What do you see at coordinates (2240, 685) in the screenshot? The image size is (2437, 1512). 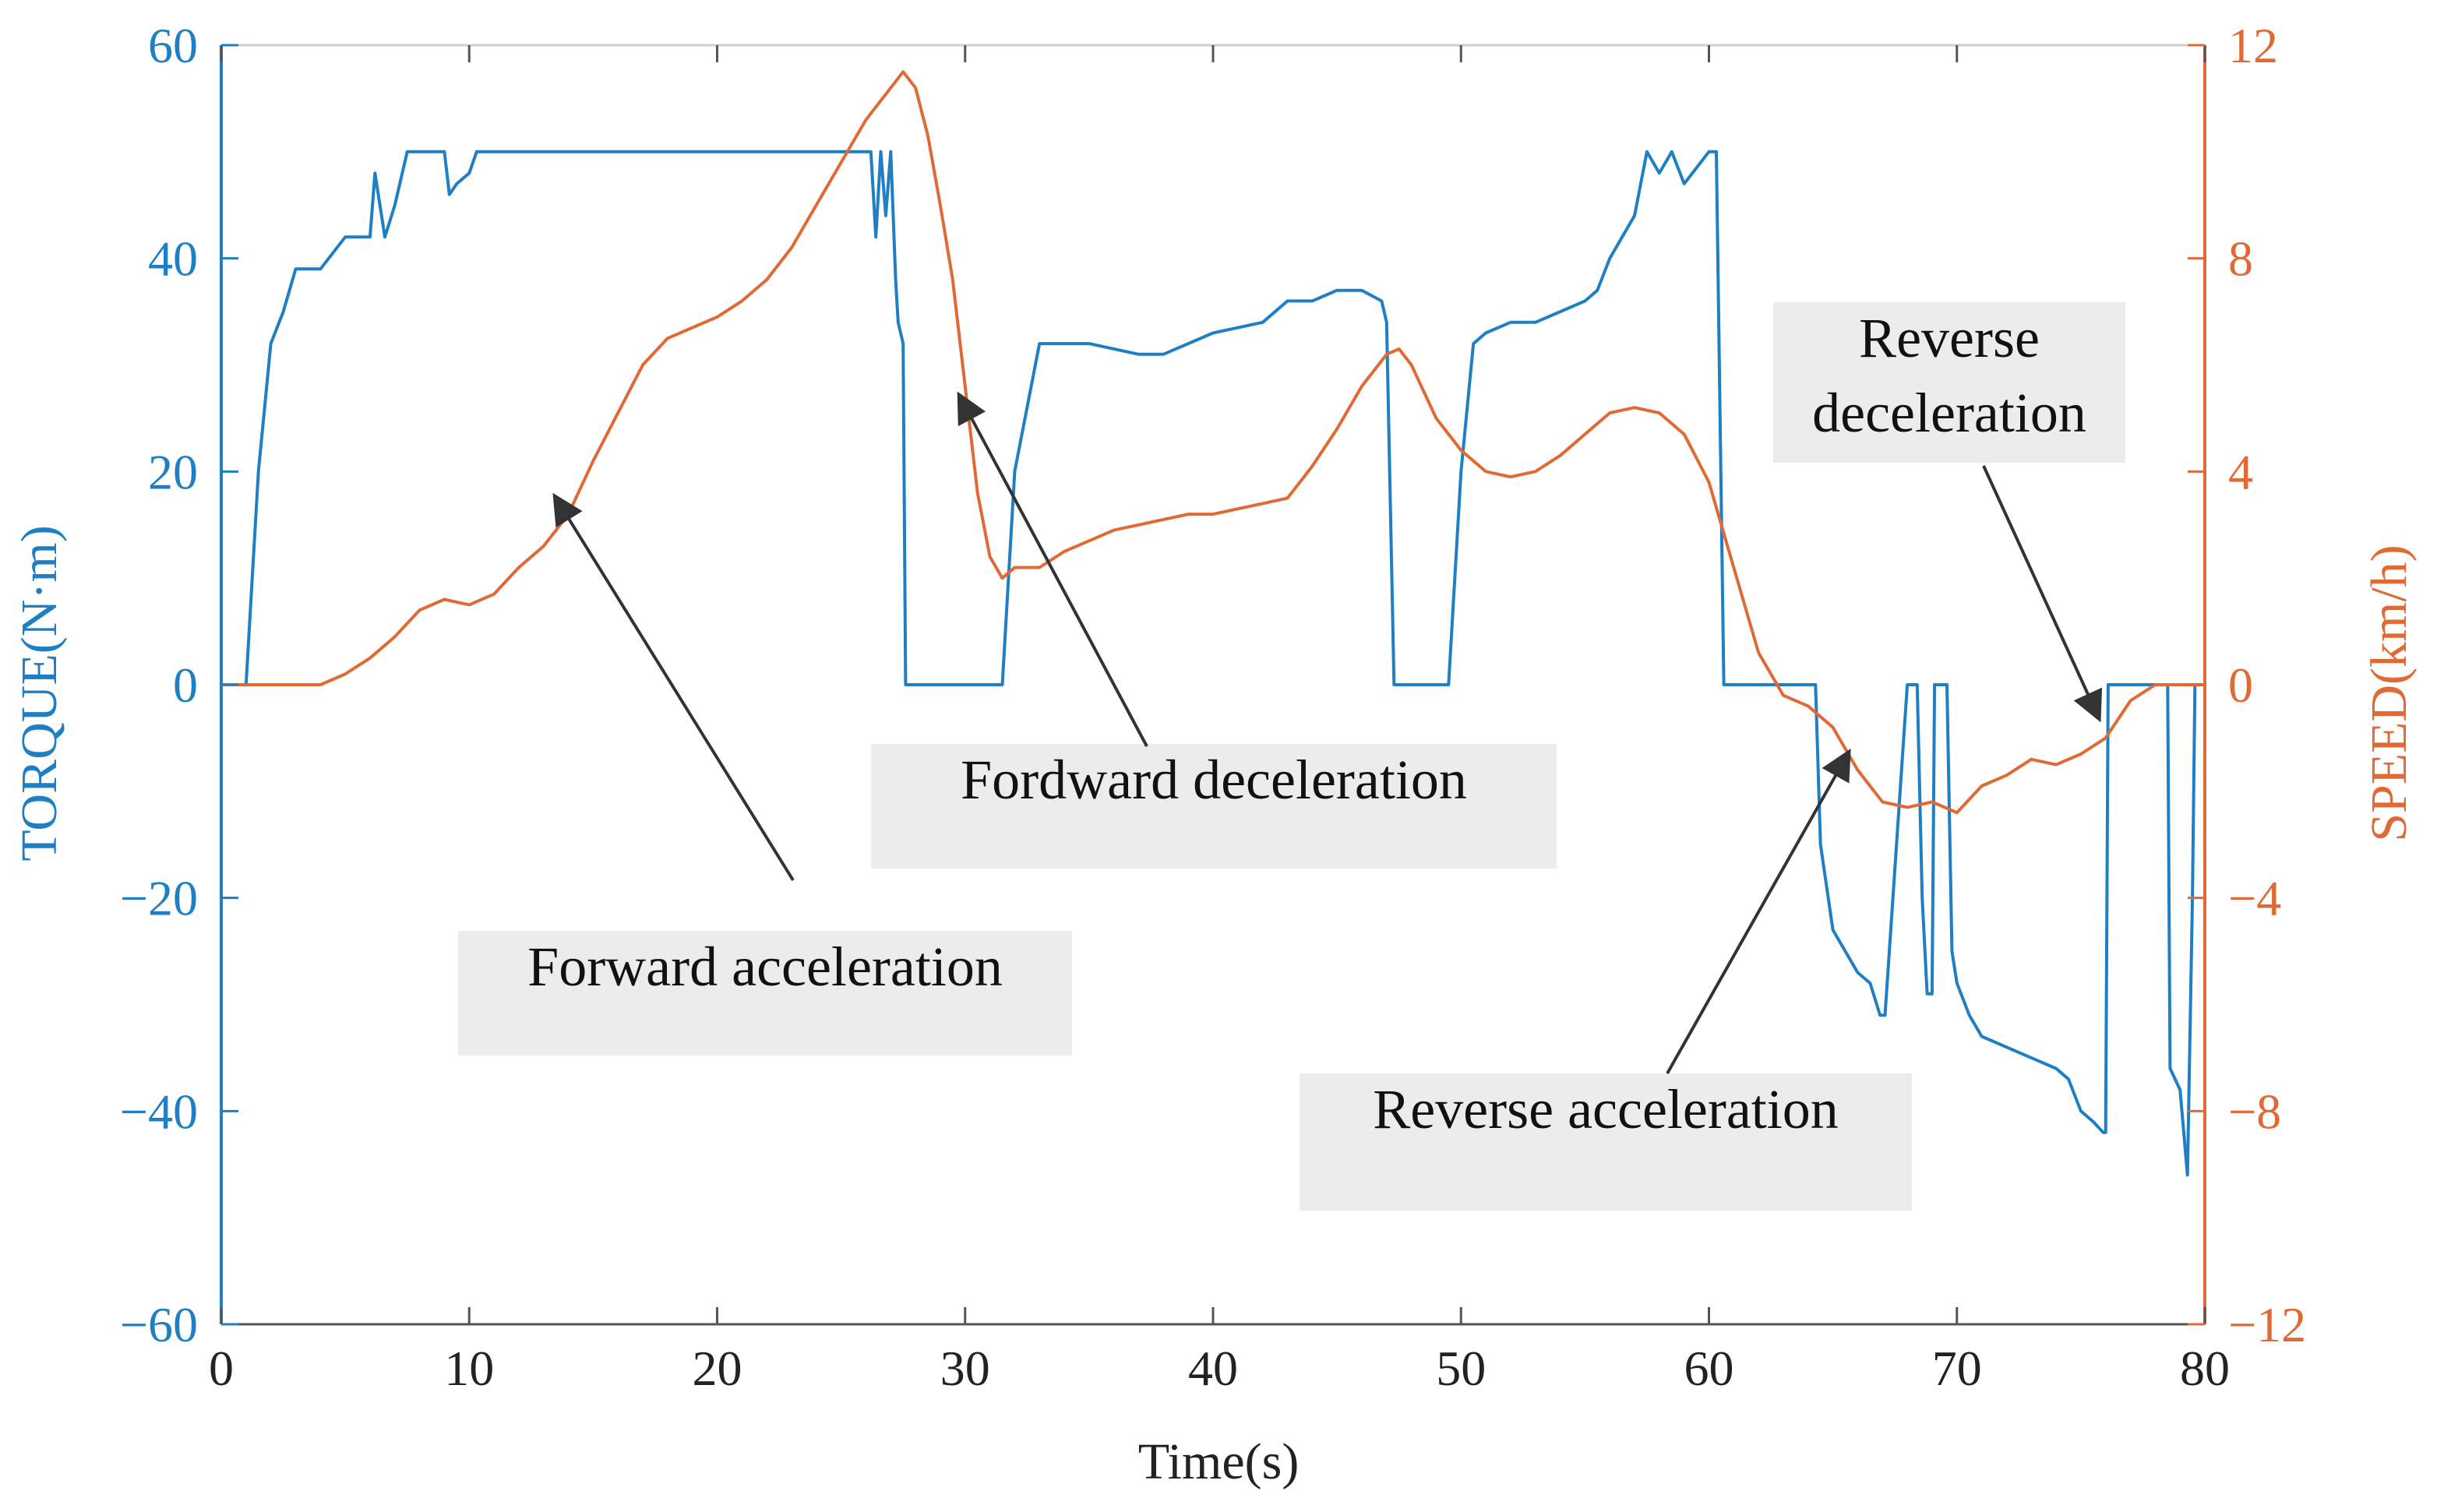 I see `y-right-tick-label: 0` at bounding box center [2240, 685].